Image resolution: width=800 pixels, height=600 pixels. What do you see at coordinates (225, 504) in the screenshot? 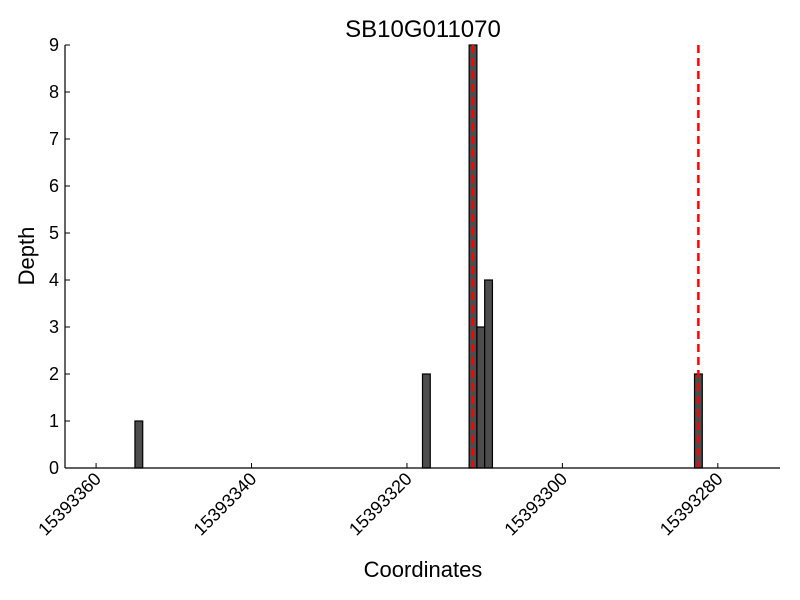
I see `x-tick-label-1: 15393340` at bounding box center [225, 504].